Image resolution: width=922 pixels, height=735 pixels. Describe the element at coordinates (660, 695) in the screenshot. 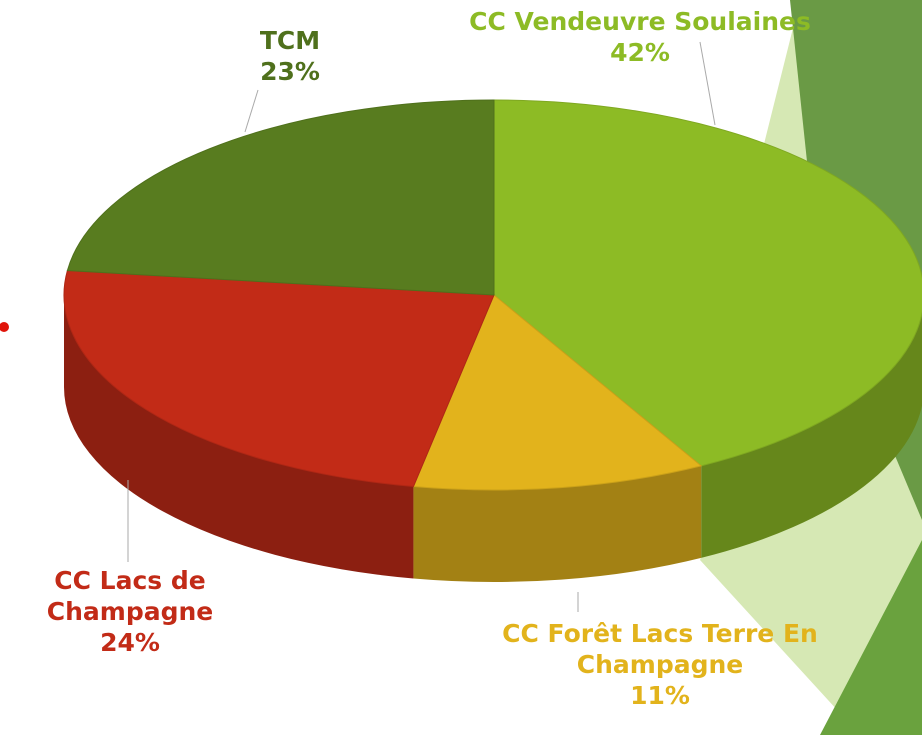

I see `value-label: 11%` at that location.